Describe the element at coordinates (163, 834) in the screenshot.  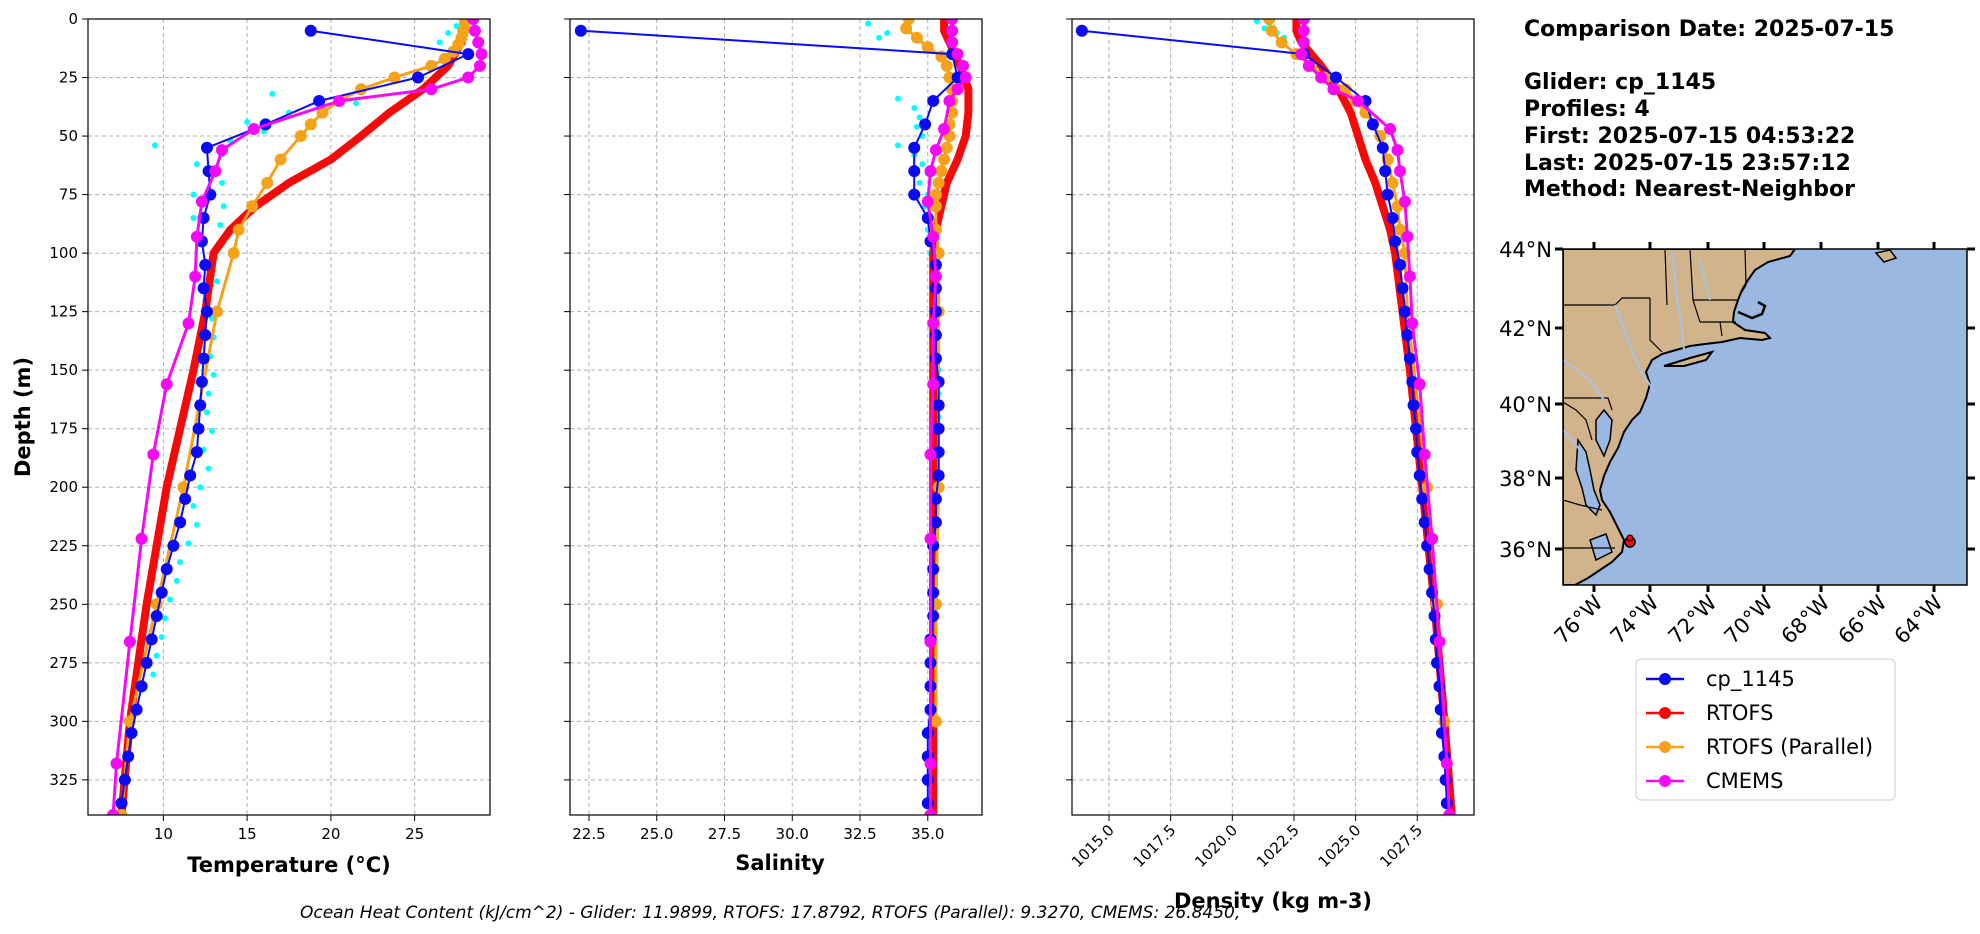
I see `x-tick-label: 10` at that location.